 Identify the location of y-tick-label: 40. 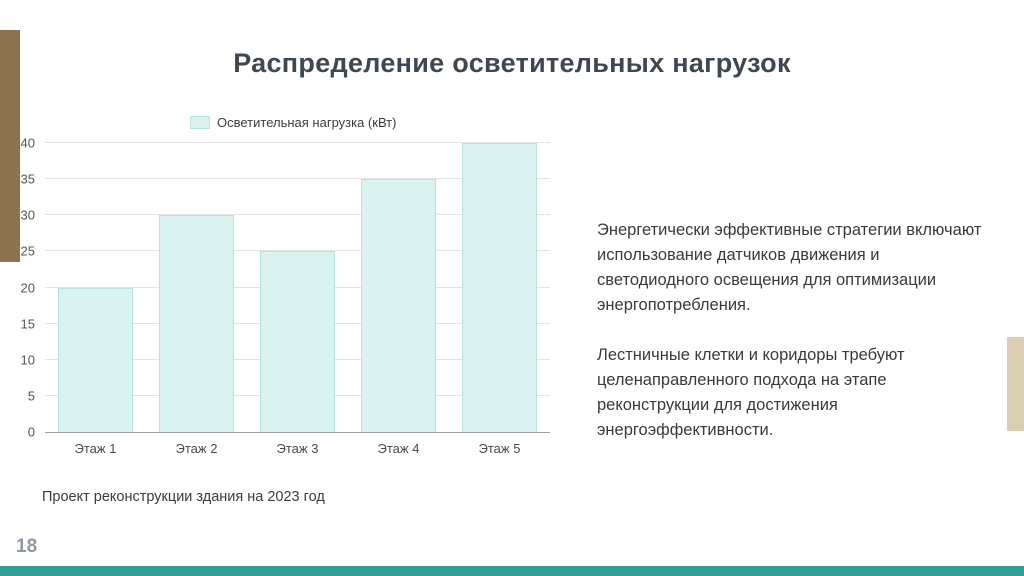
(27, 143).